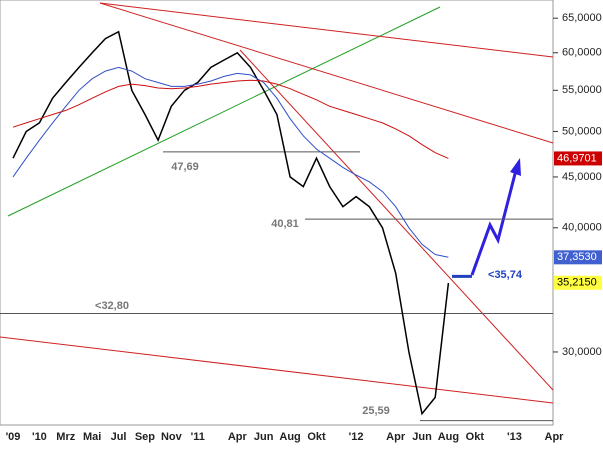 The width and height of the screenshot is (603, 450). I want to click on x-tick-label: Mrz, so click(65, 437).